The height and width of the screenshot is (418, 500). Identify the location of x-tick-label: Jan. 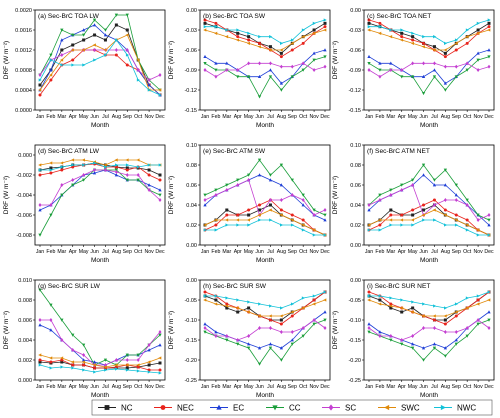
(40, 252).